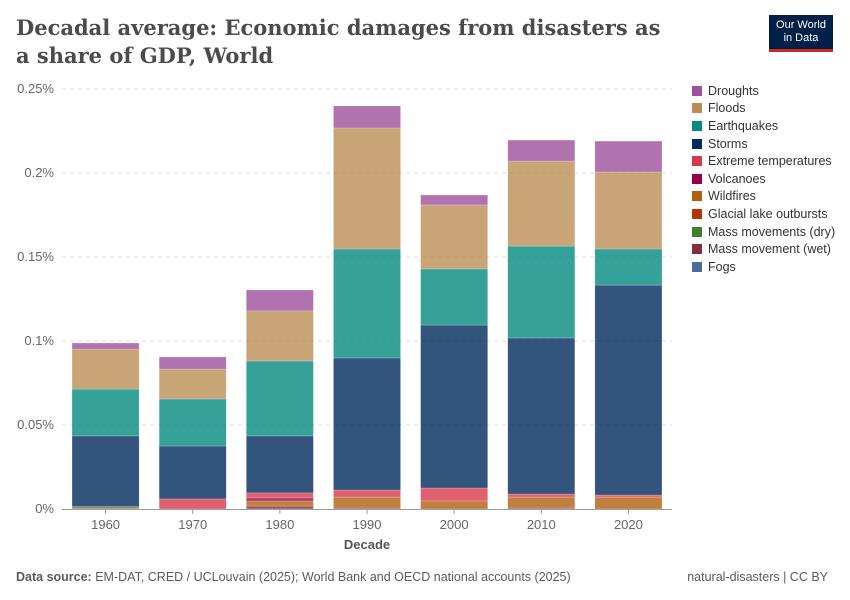 The image size is (850, 600). Describe the element at coordinates (280, 507) in the screenshot. I see `bar-segment-mass-movement-wet-` at that location.